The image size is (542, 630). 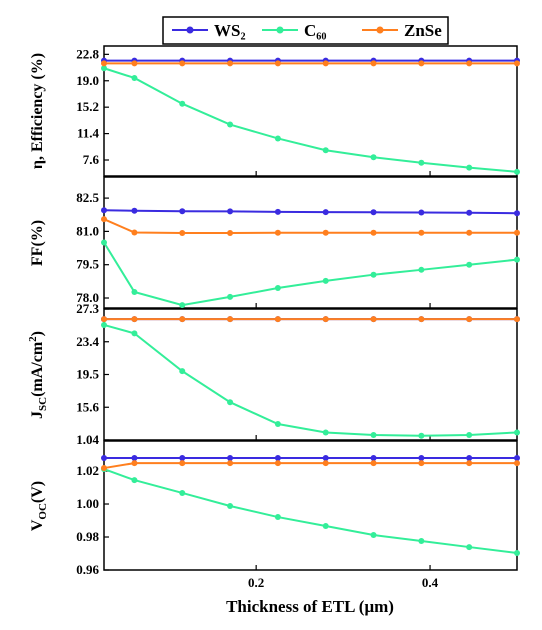 What do you see at coordinates (33, 339) in the screenshot?
I see `label-part: 2` at bounding box center [33, 339].